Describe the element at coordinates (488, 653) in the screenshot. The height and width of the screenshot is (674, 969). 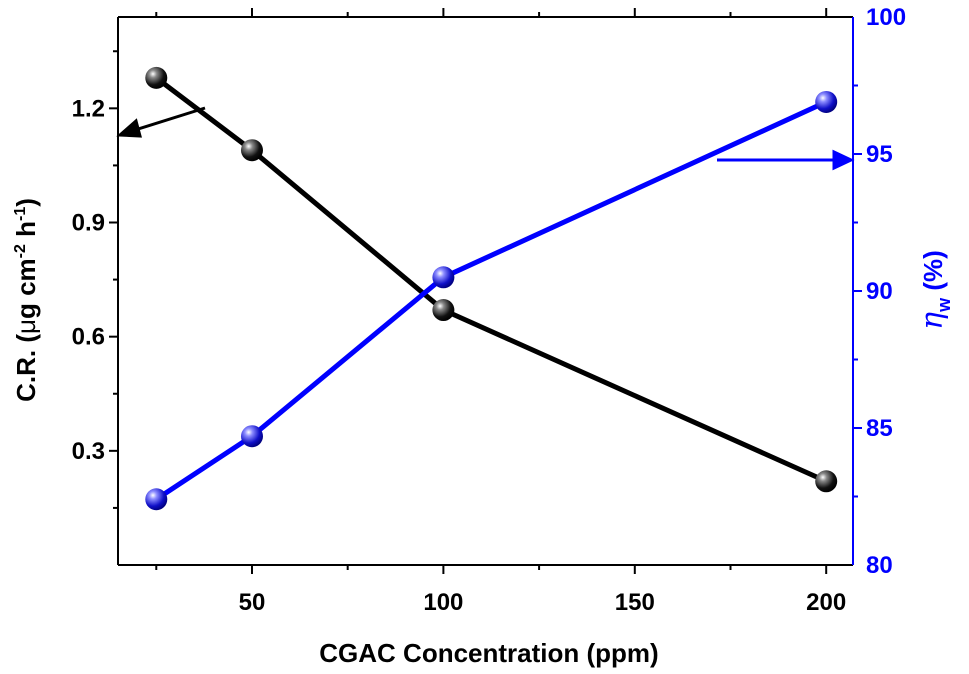
I see `x-axis-title: CGAC Concentration (ppm)` at that location.